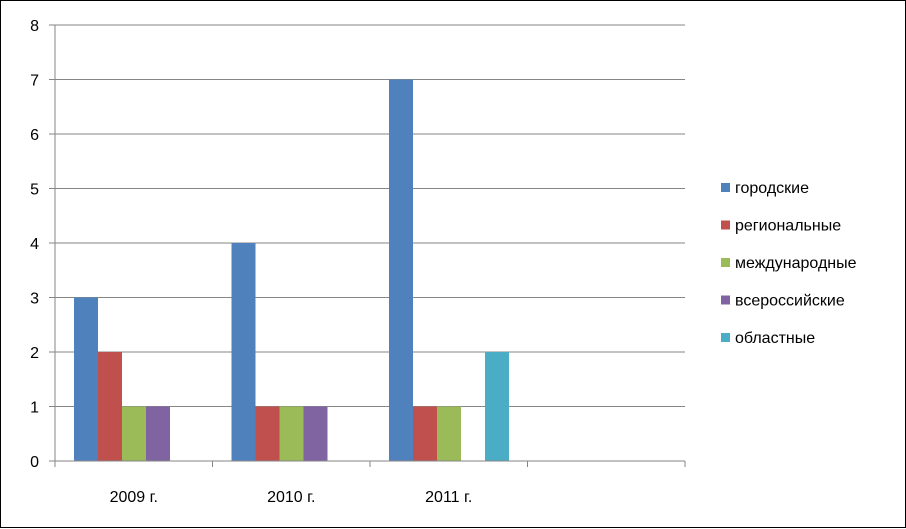 This screenshot has height=529, width=906. I want to click on x-tick-label: 2010 г., so click(291, 497).